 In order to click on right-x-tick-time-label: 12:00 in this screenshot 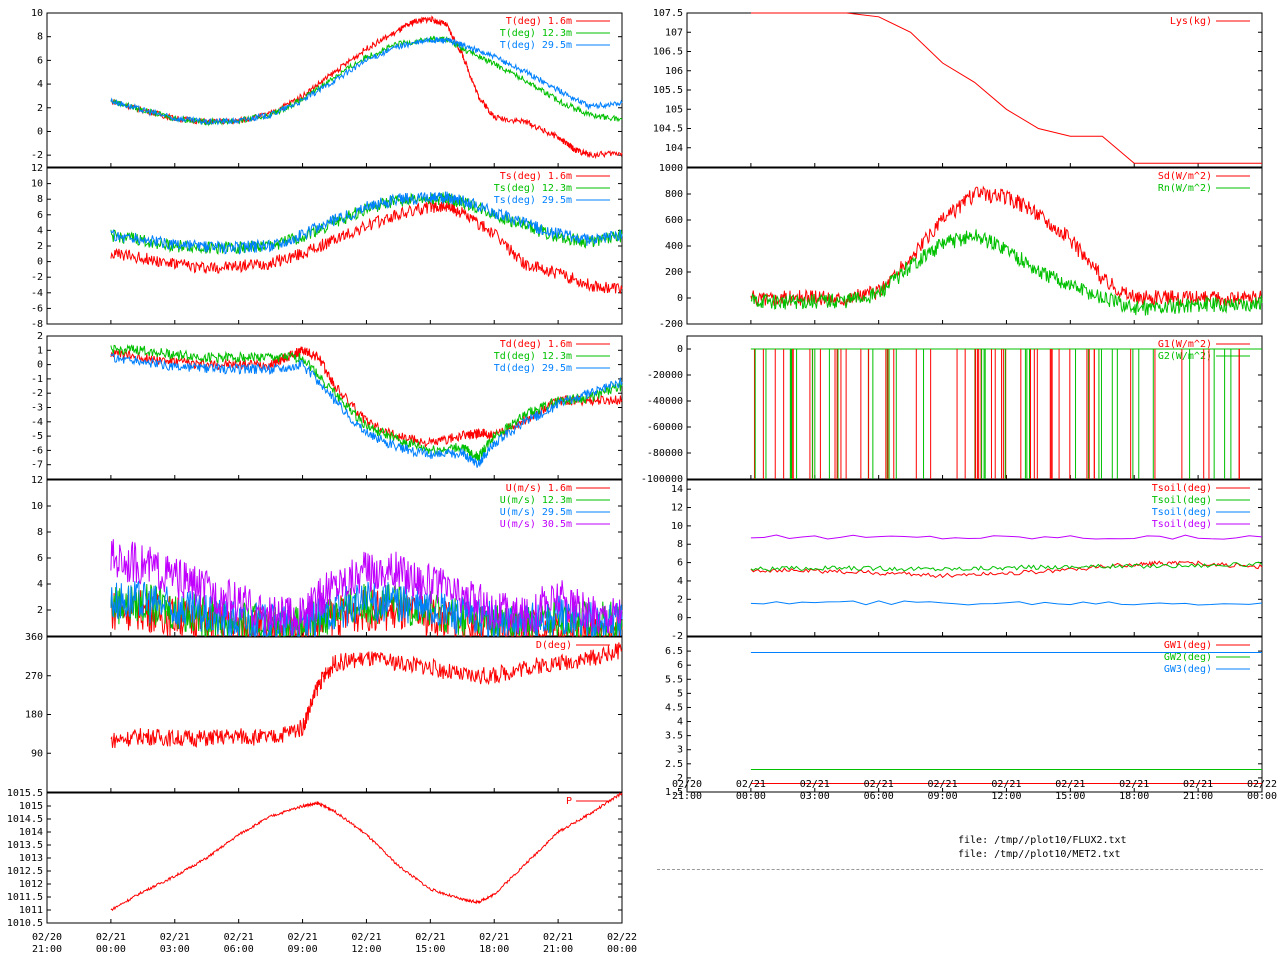, I will do `click(1006, 796)`.